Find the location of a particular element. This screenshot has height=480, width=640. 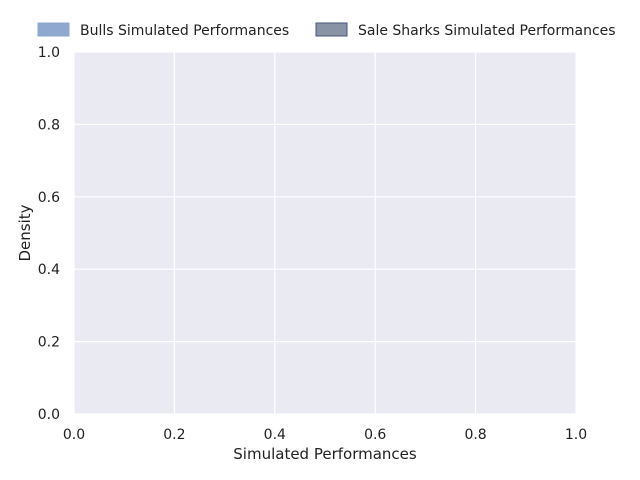

legend-item-bulls: Bulls Simulated Performances is located at coordinates (163, 30).